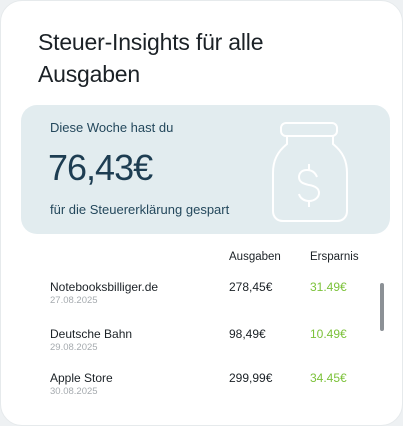 The height and width of the screenshot is (426, 403). What do you see at coordinates (186, 346) in the screenshot?
I see `transaction-row: Deutsche Bahn 29.08.2025 98,49€ 10.49€` at bounding box center [186, 346].